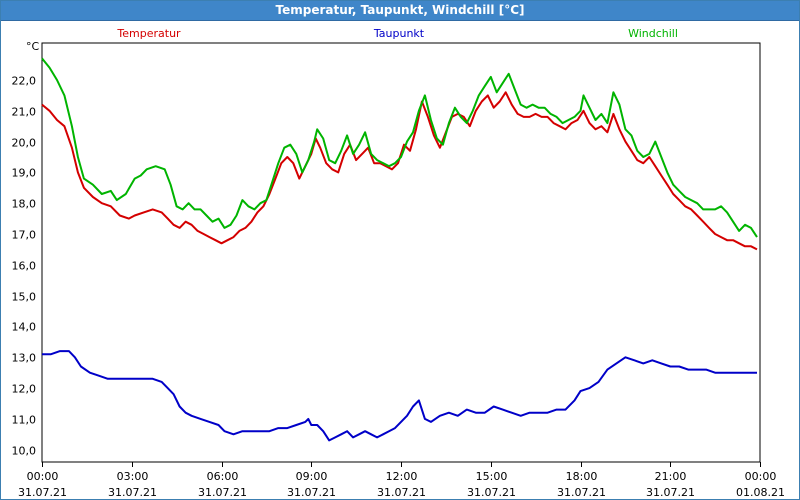 The height and width of the screenshot is (500, 800). I want to click on x-tick-time: 03:00, so click(133, 476).